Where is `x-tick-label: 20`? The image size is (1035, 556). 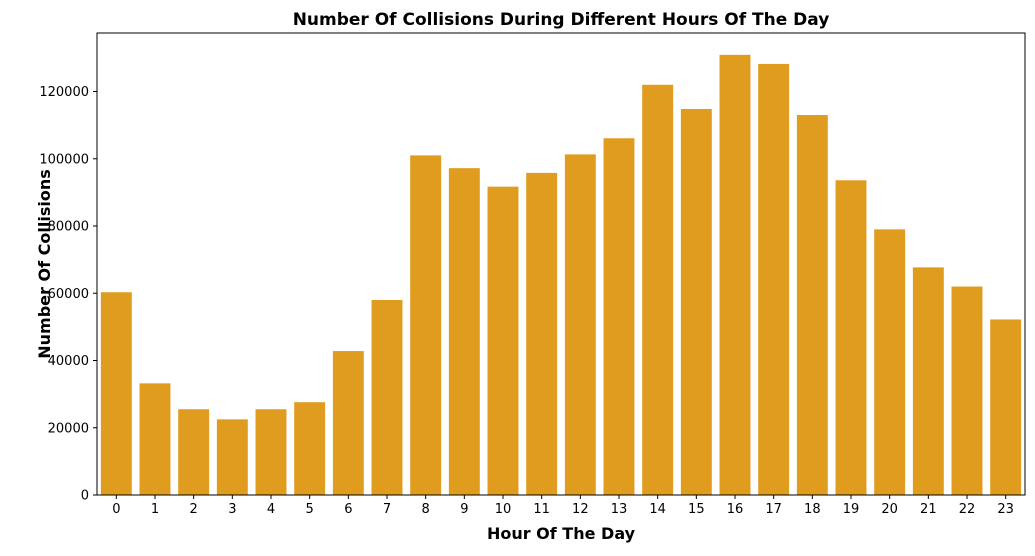 x-tick-label: 20 is located at coordinates (889, 509).